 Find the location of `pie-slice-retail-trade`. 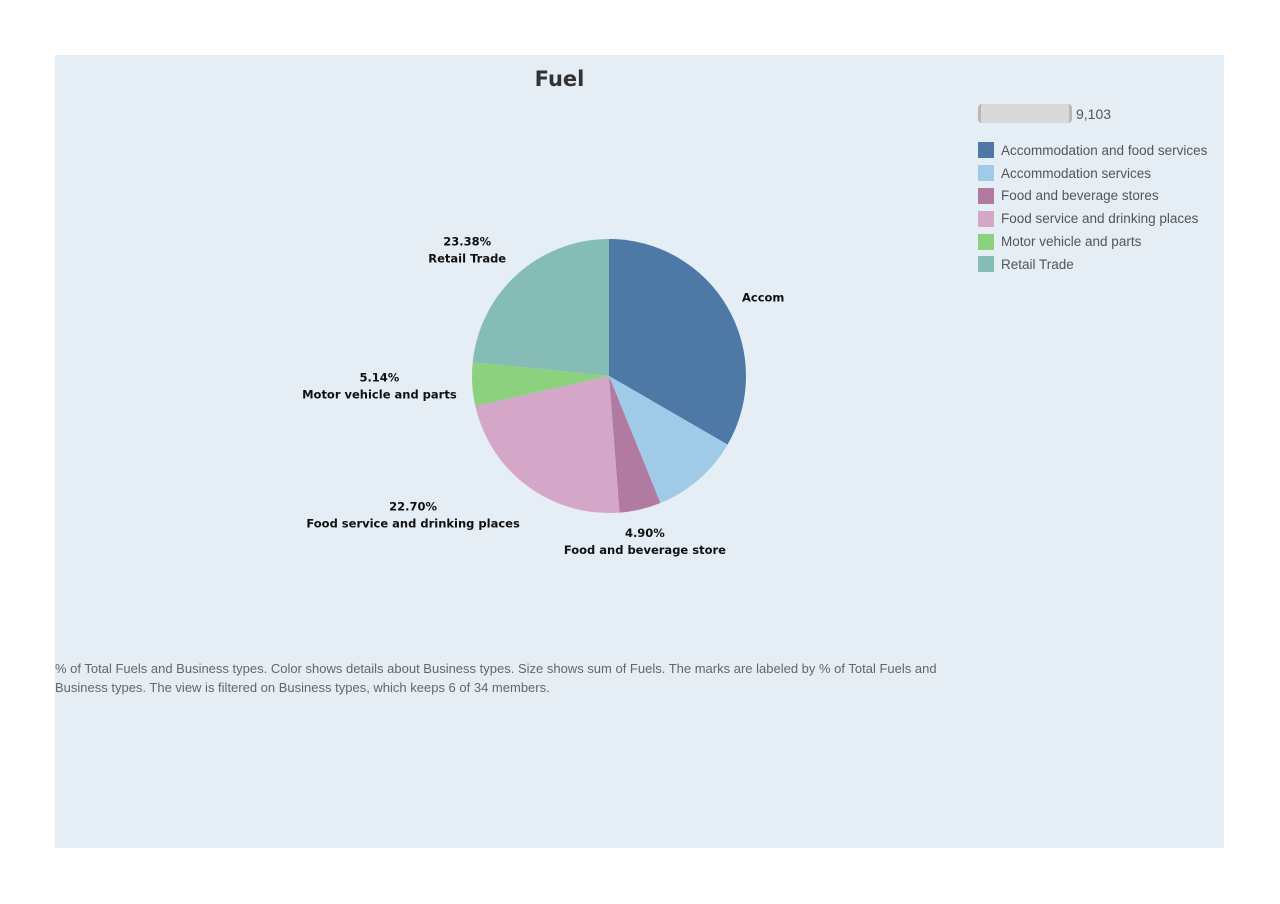

pie-slice-retail-trade is located at coordinates (540, 307).